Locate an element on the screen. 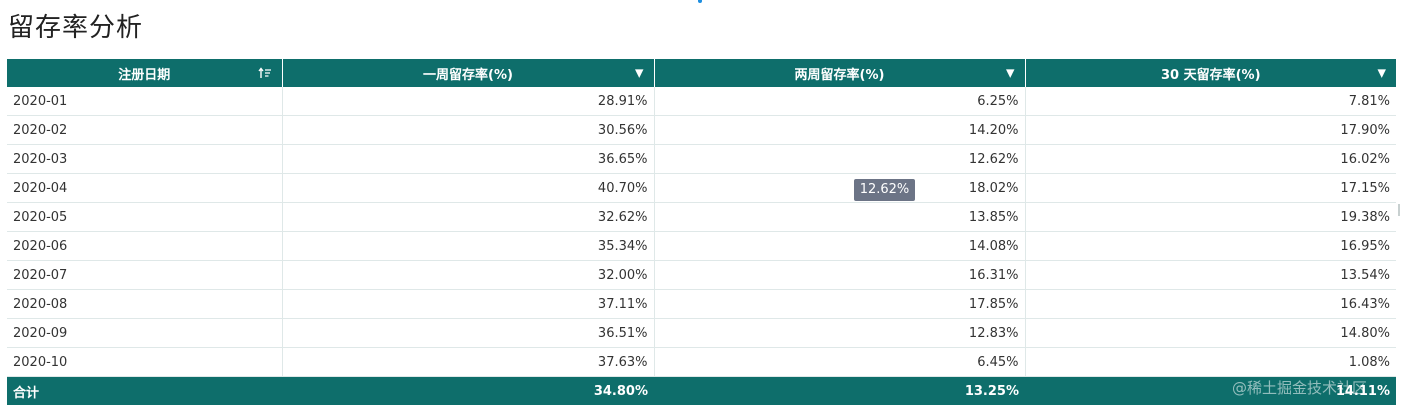  total-day30: 14.11% is located at coordinates (1210, 390).